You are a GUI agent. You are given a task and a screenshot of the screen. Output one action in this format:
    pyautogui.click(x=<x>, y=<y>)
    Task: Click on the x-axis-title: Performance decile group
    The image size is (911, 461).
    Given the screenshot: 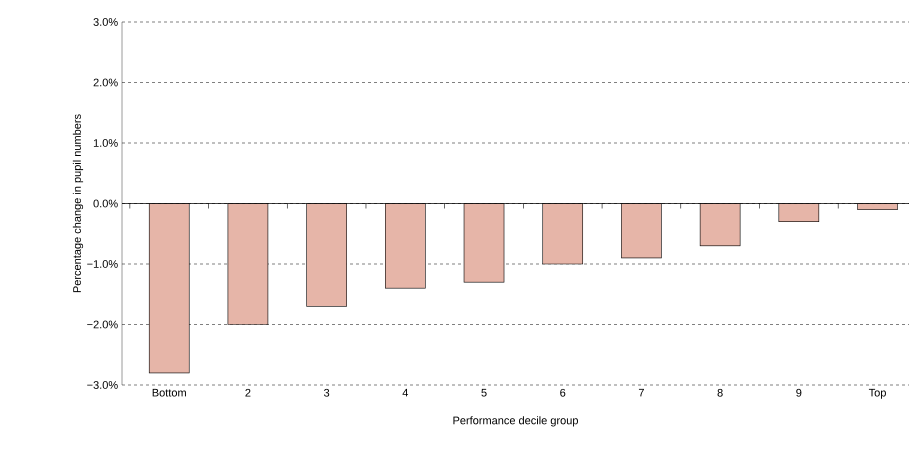 What is the action you would take?
    pyautogui.click(x=515, y=421)
    